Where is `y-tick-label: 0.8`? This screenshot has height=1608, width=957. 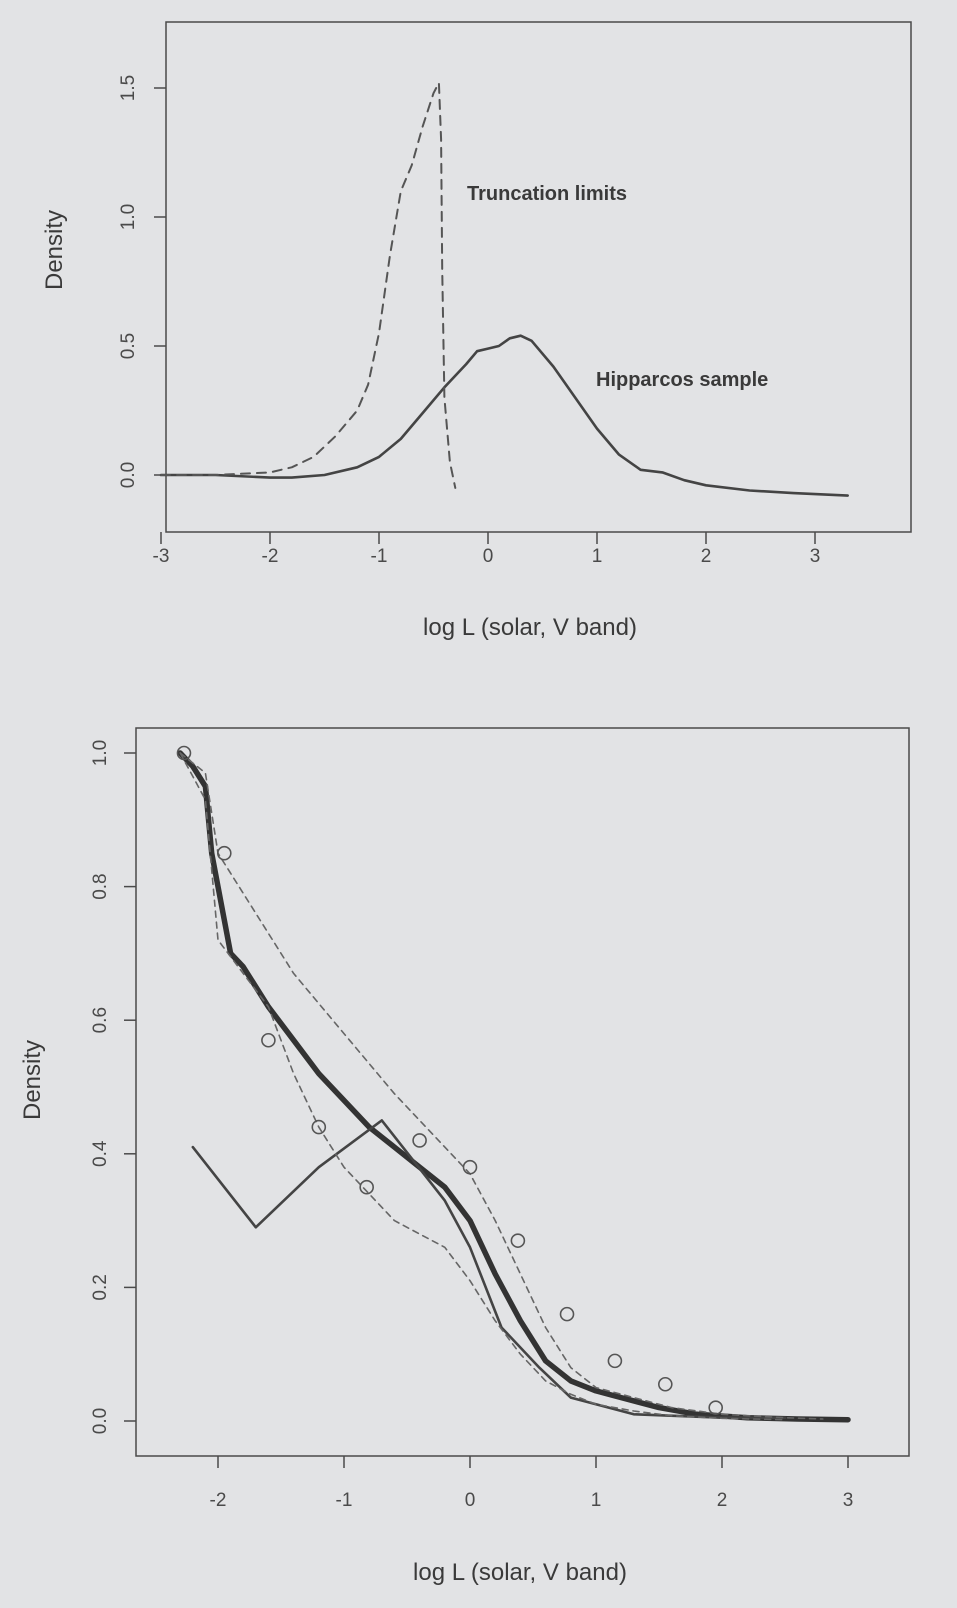 y-tick-label: 0.8 is located at coordinates (100, 886).